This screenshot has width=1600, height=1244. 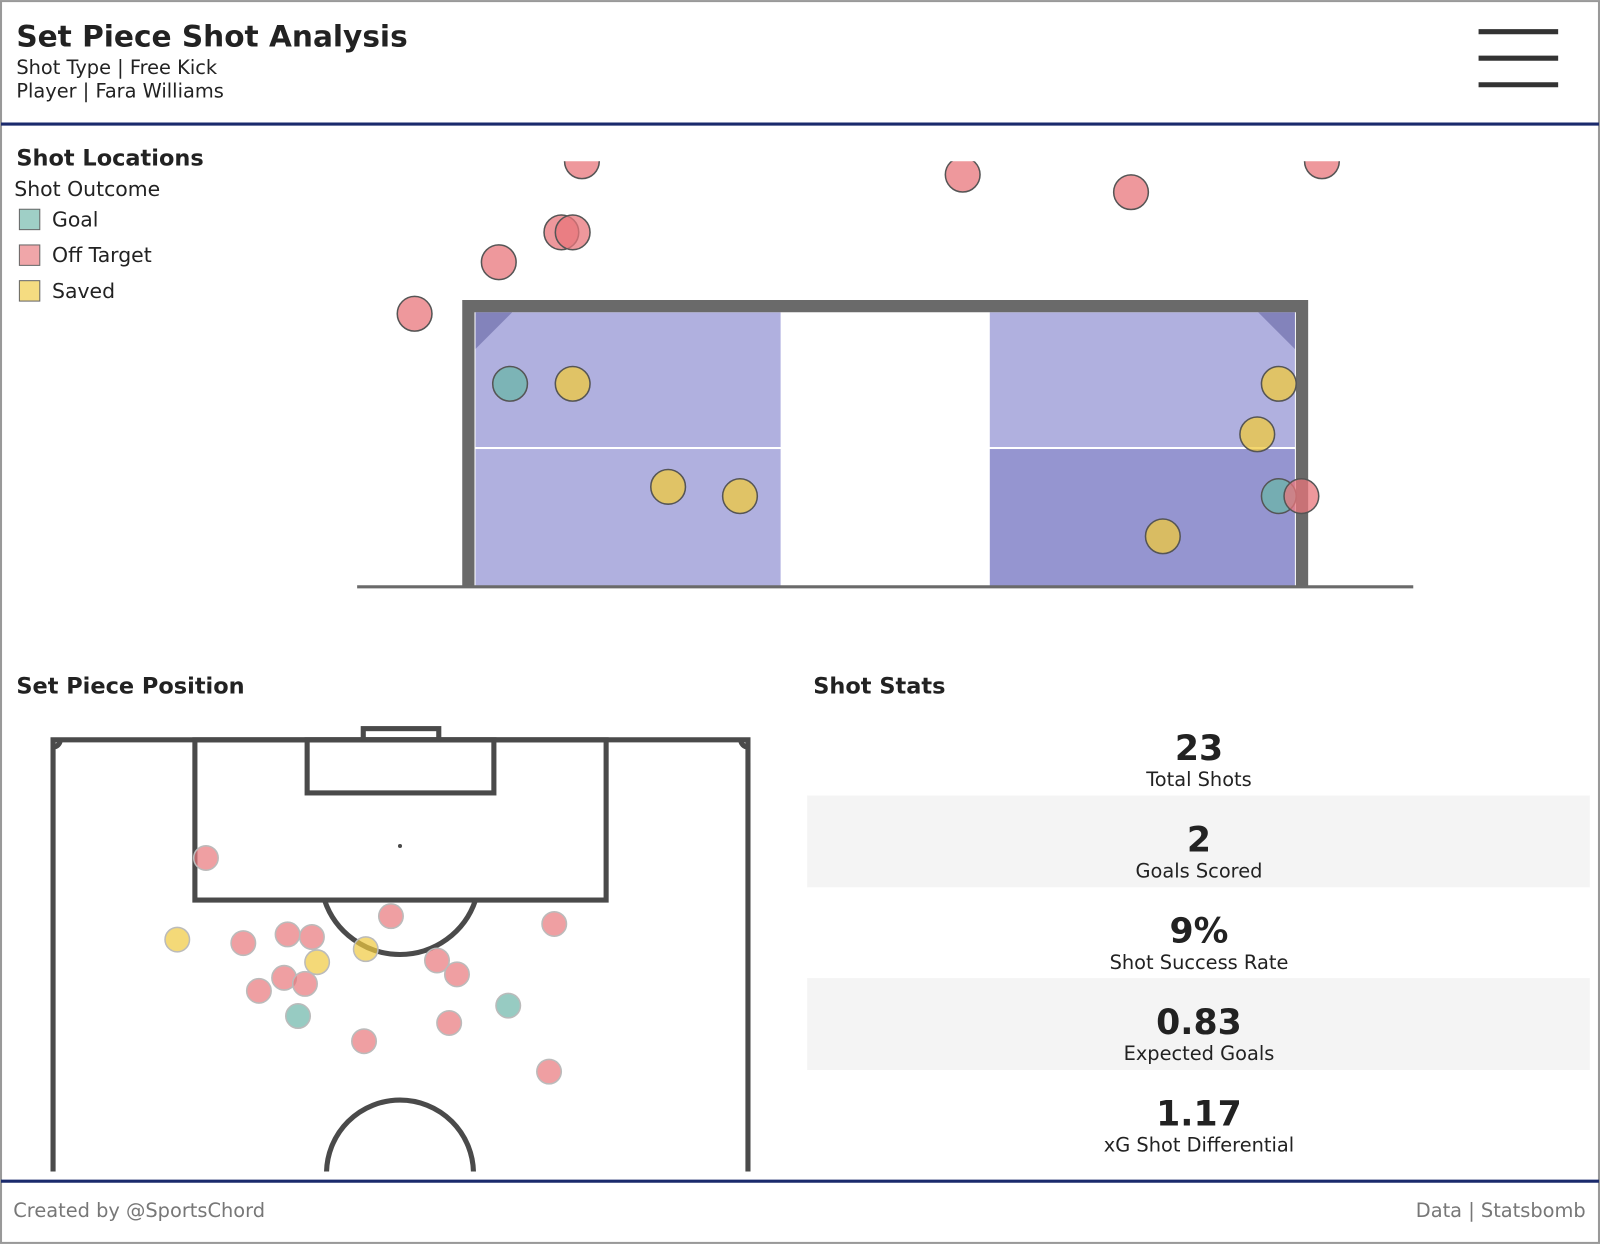 I want to click on footer-source: Data | Statsbomb, so click(x=1501, y=1210).